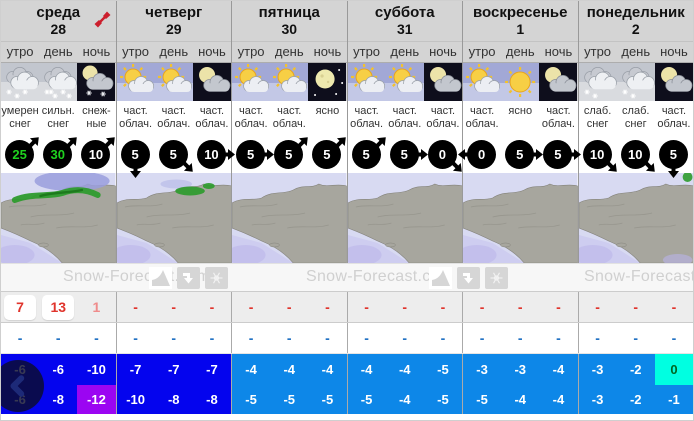 Image resolution: width=694 pixels, height=421 pixels. I want to click on day-header: четверг 29, so click(173, 21).